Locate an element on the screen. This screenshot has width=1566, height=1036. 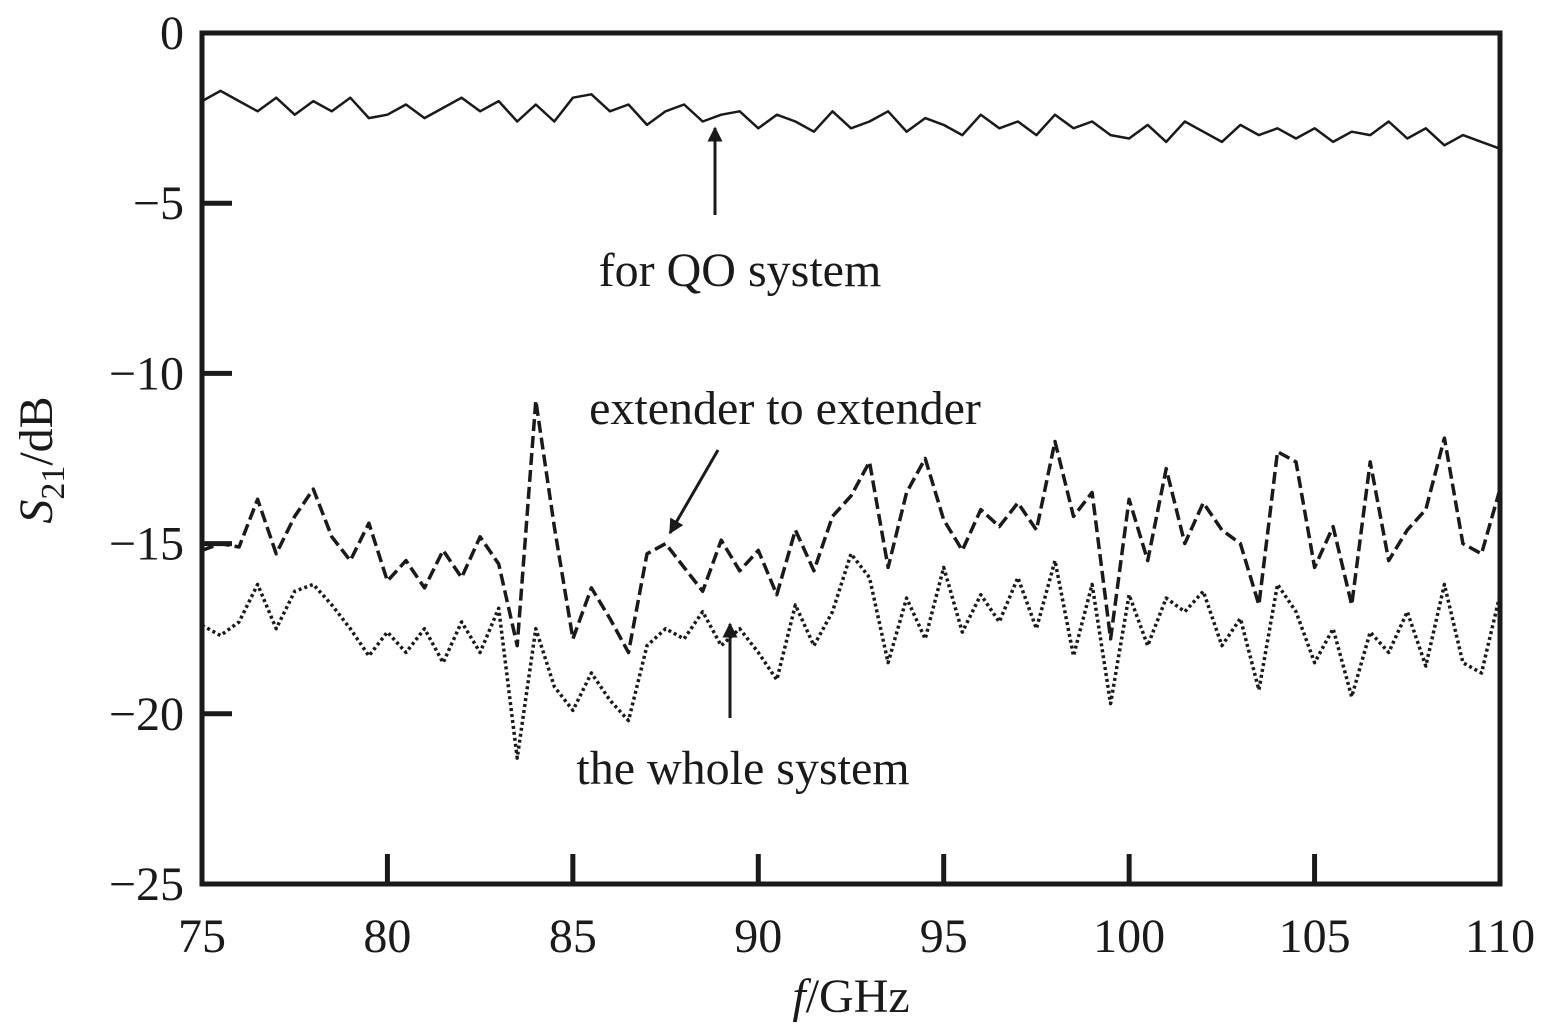
y-axis-label: S21/dB is located at coordinates (41, 459).